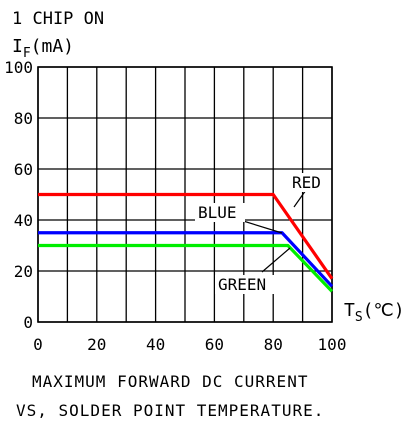 Image resolution: width=418 pixels, height=423 pixels. What do you see at coordinates (359, 317) in the screenshot?
I see `x-axis-label-sub: S` at bounding box center [359, 317].